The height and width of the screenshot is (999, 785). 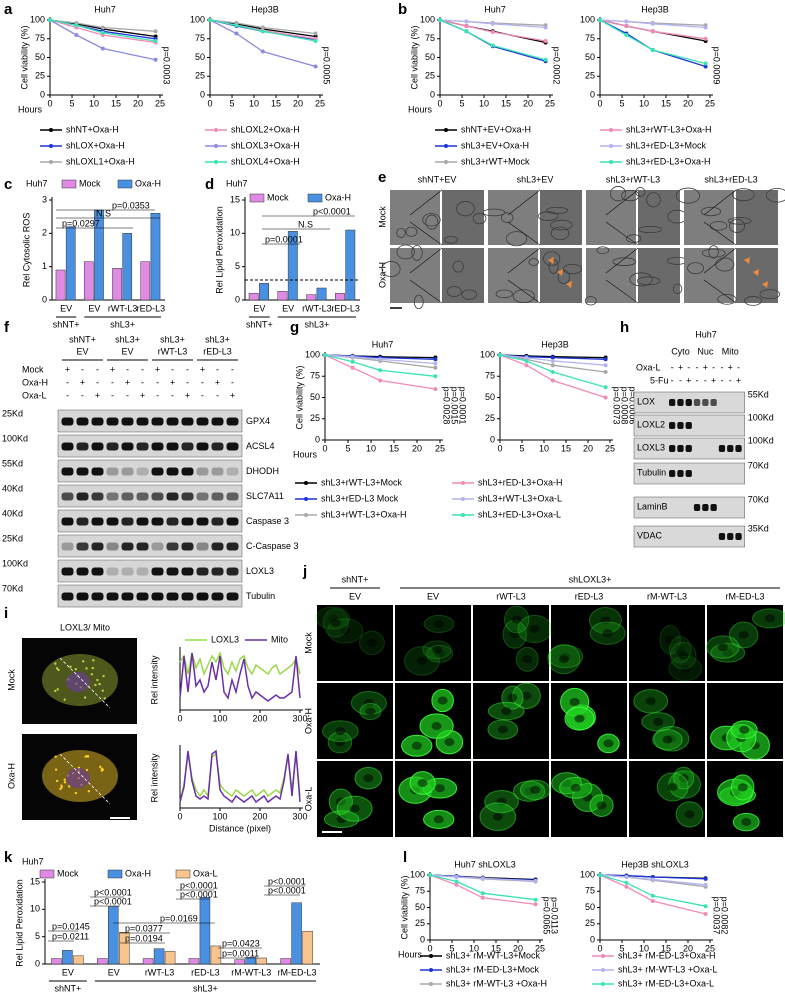 What do you see at coordinates (35, 382) in the screenshot?
I see `treatment-label: Oxa-H` at bounding box center [35, 382].